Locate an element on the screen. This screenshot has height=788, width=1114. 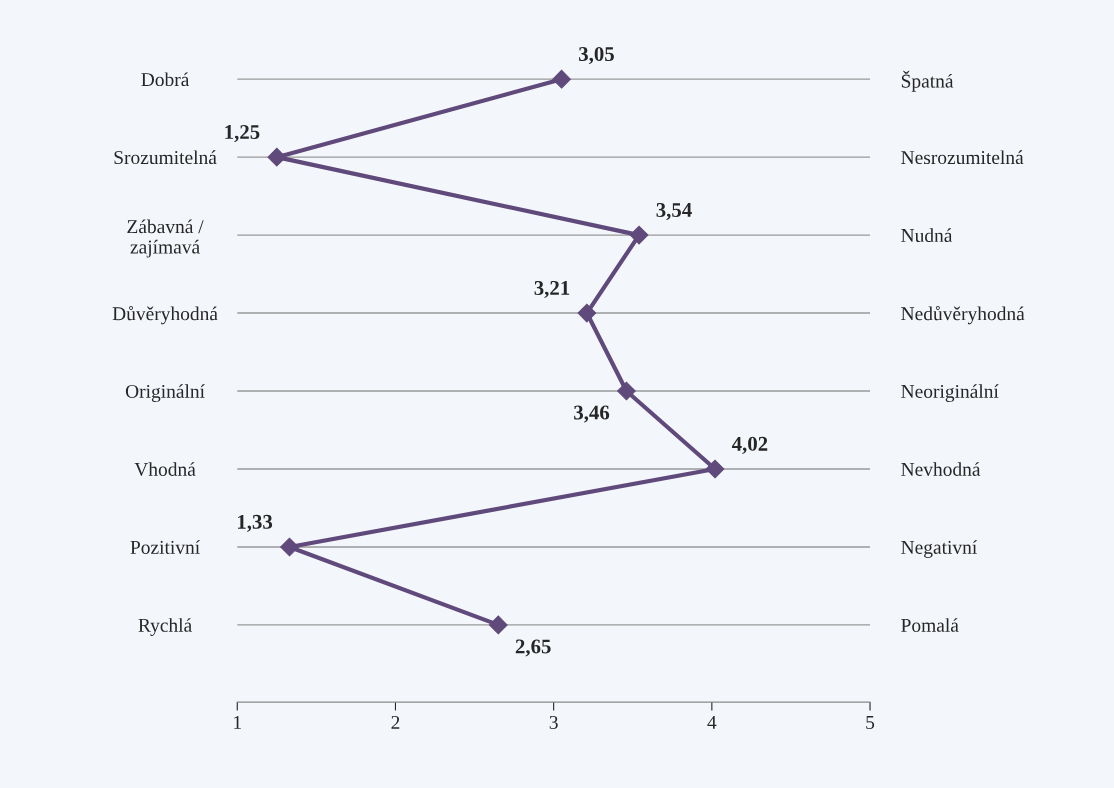
y2-tick-label: Nesrozumitelná is located at coordinates (962, 157).